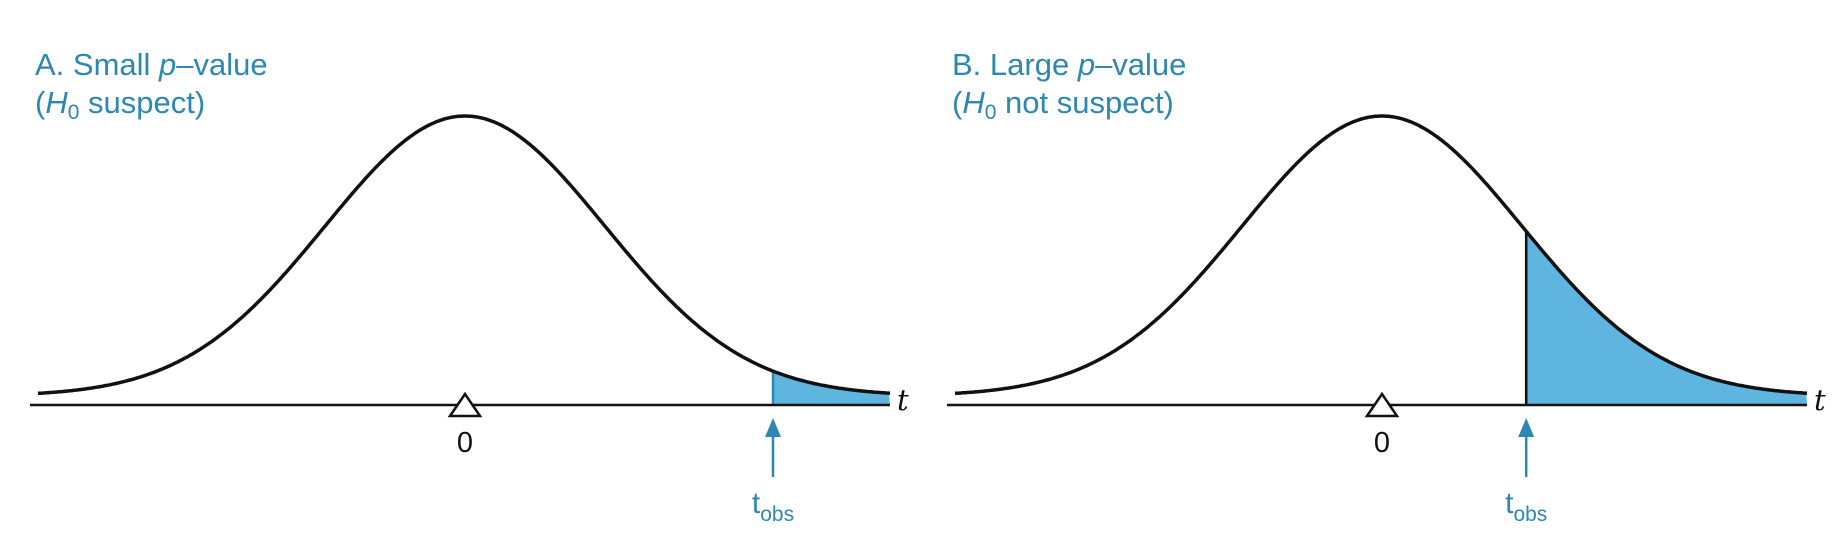 The height and width of the screenshot is (544, 1834). Describe the element at coordinates (1666, 318) in the screenshot. I see `shaded-tail-area` at that location.